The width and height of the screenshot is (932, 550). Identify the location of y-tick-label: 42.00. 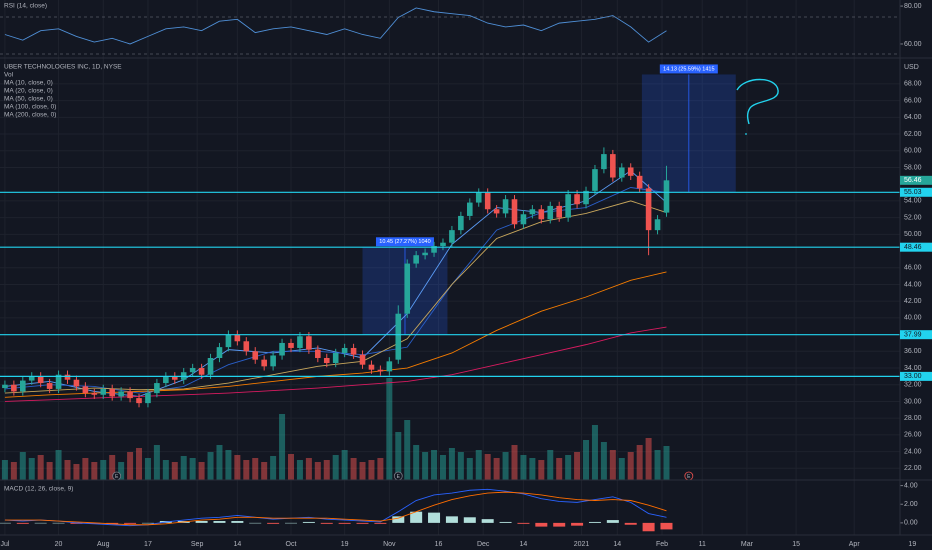
(913, 301).